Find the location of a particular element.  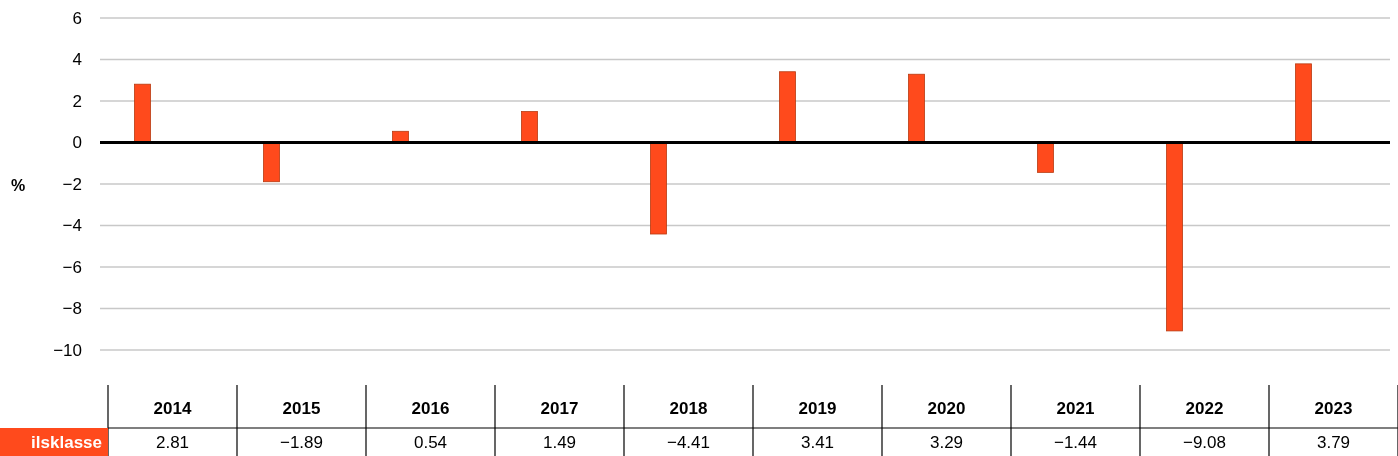

data-label: 3.41 is located at coordinates (817, 442).